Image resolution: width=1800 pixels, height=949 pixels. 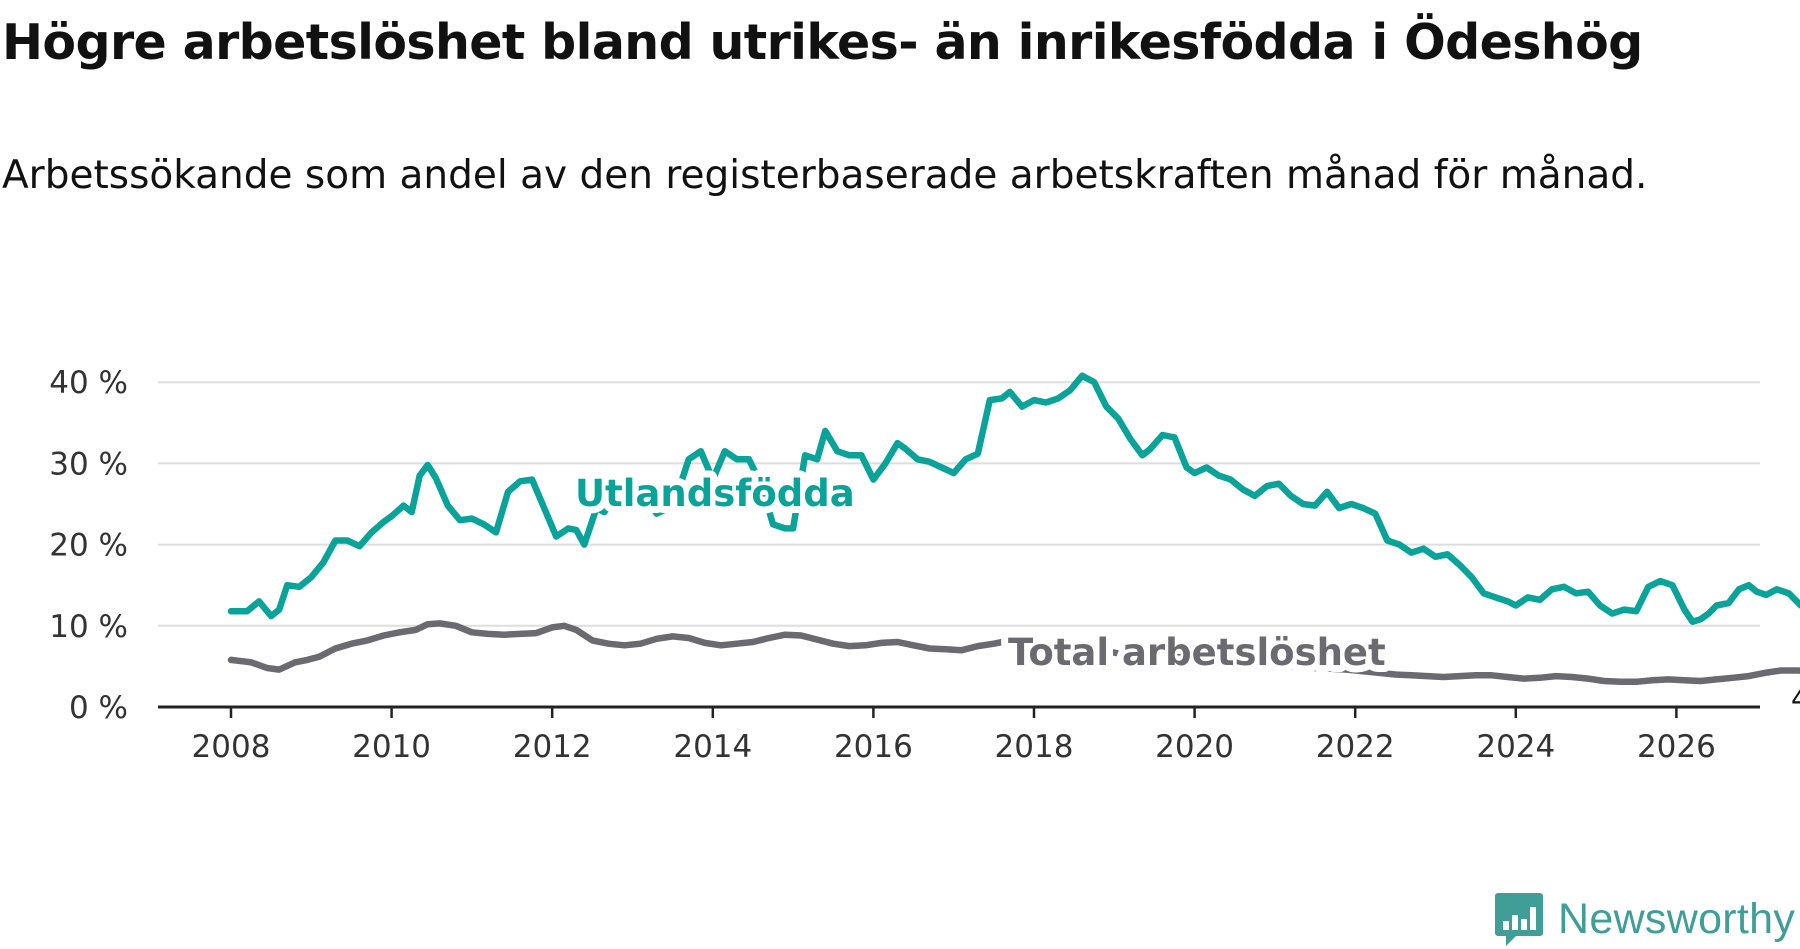 What do you see at coordinates (712, 747) in the screenshot?
I see `x-tick-label: 2014` at bounding box center [712, 747].